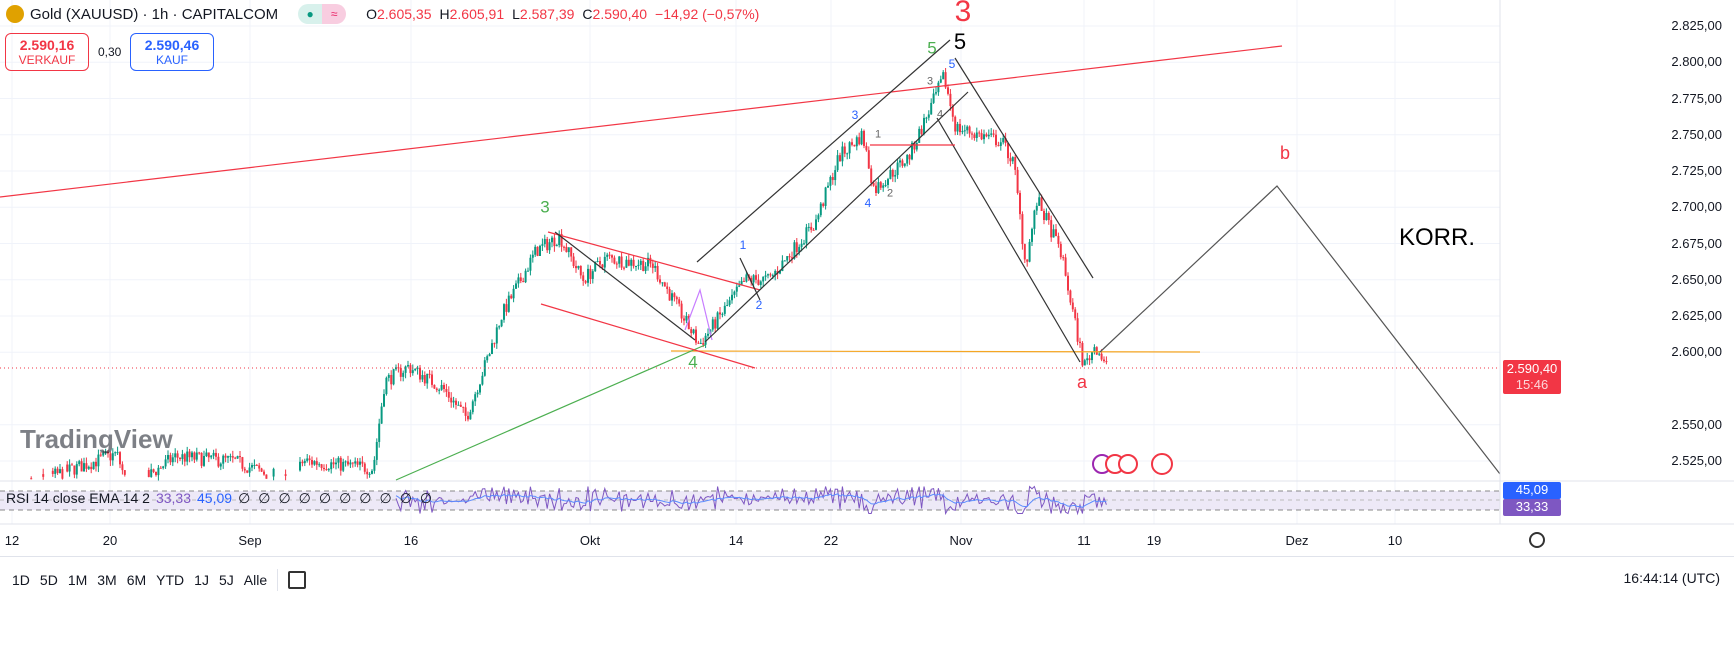 The image size is (1734, 660). Describe the element at coordinates (322, 14) in the screenshot. I see `market-status: ● ≈` at that location.